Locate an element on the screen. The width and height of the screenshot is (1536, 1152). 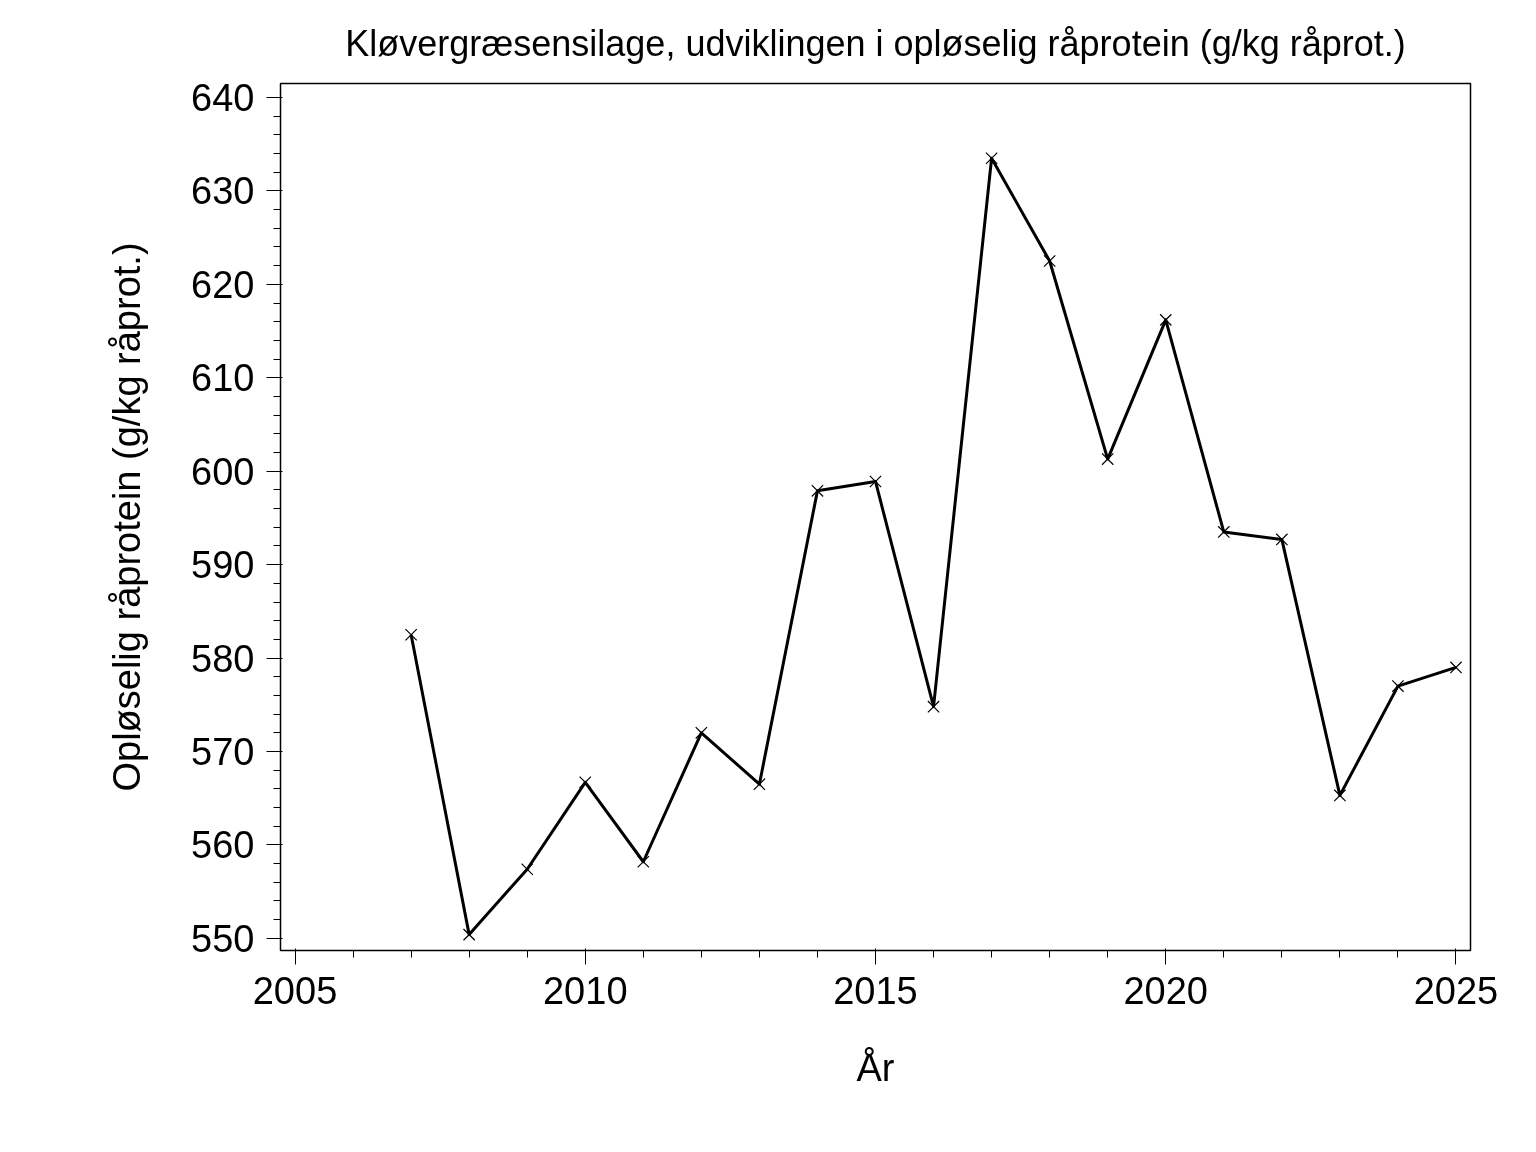
x-tick-label: 2005 is located at coordinates (295, 990).